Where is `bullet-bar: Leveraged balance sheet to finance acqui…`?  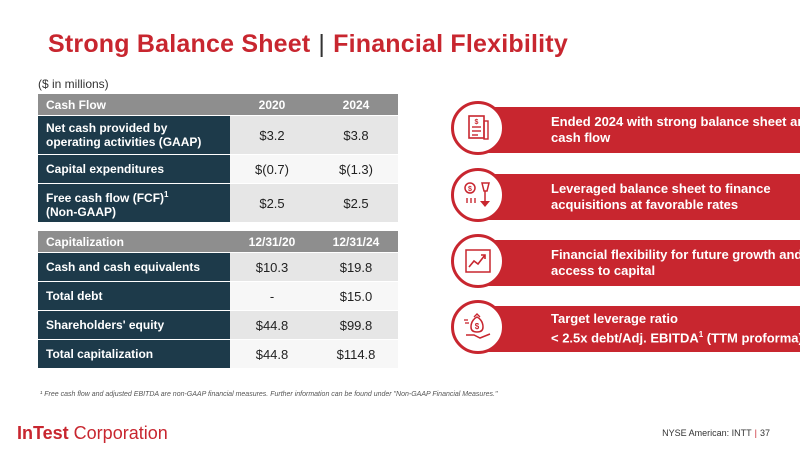 bullet-bar: Leveraged balance sheet to finance acqui… is located at coordinates (640, 197).